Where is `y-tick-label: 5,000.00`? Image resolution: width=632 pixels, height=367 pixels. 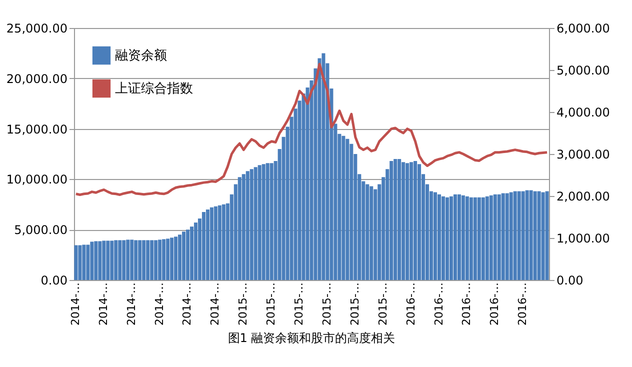
y-tick-label: 5,000.00 is located at coordinates (41, 230).